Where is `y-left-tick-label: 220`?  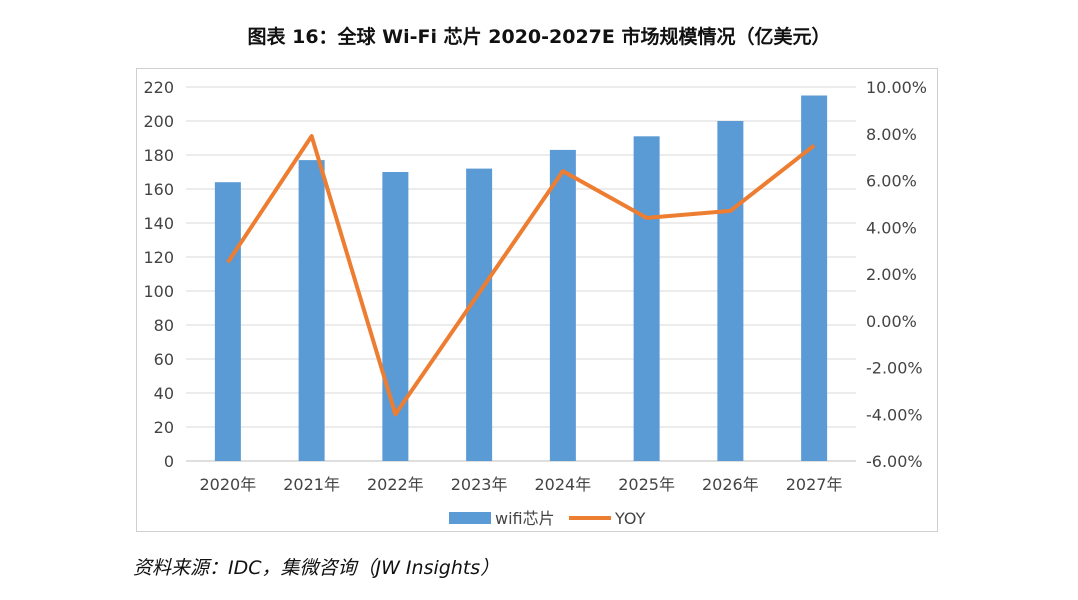 y-left-tick-label: 220 is located at coordinates (158, 87).